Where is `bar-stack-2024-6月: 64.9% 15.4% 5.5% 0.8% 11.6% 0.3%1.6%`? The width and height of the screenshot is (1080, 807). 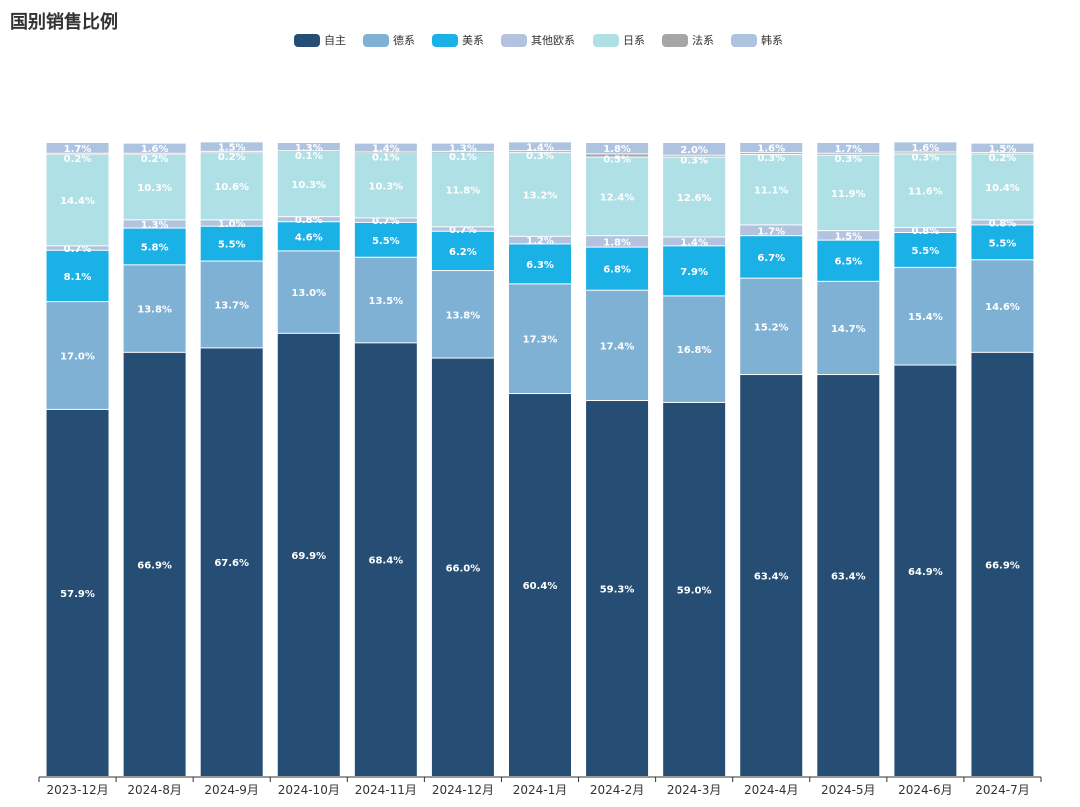 bar-stack-2024-6月: 64.9% 15.4% 5.5% 0.8% 11.6% 0.3%1.6% is located at coordinates (925, 459).